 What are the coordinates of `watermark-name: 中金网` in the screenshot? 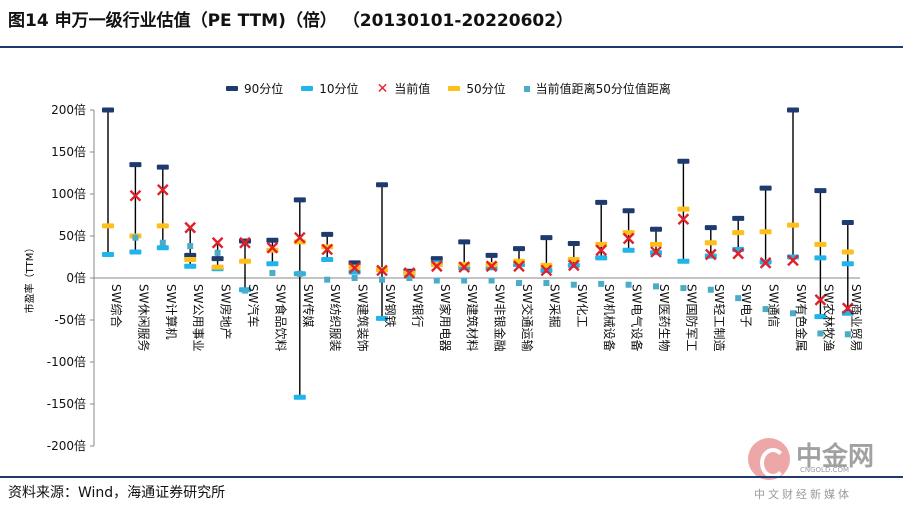 It's located at (835, 457).